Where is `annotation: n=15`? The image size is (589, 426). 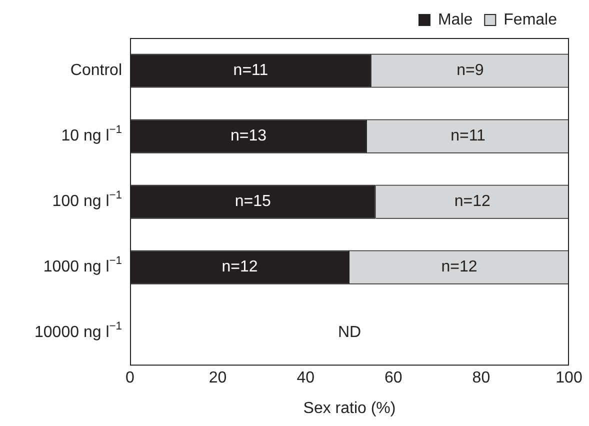 annotation: n=15 is located at coordinates (253, 201).